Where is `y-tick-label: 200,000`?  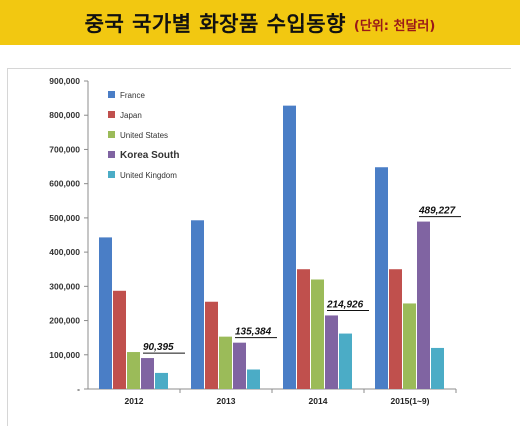 y-tick-label: 200,000 is located at coordinates (64, 321).